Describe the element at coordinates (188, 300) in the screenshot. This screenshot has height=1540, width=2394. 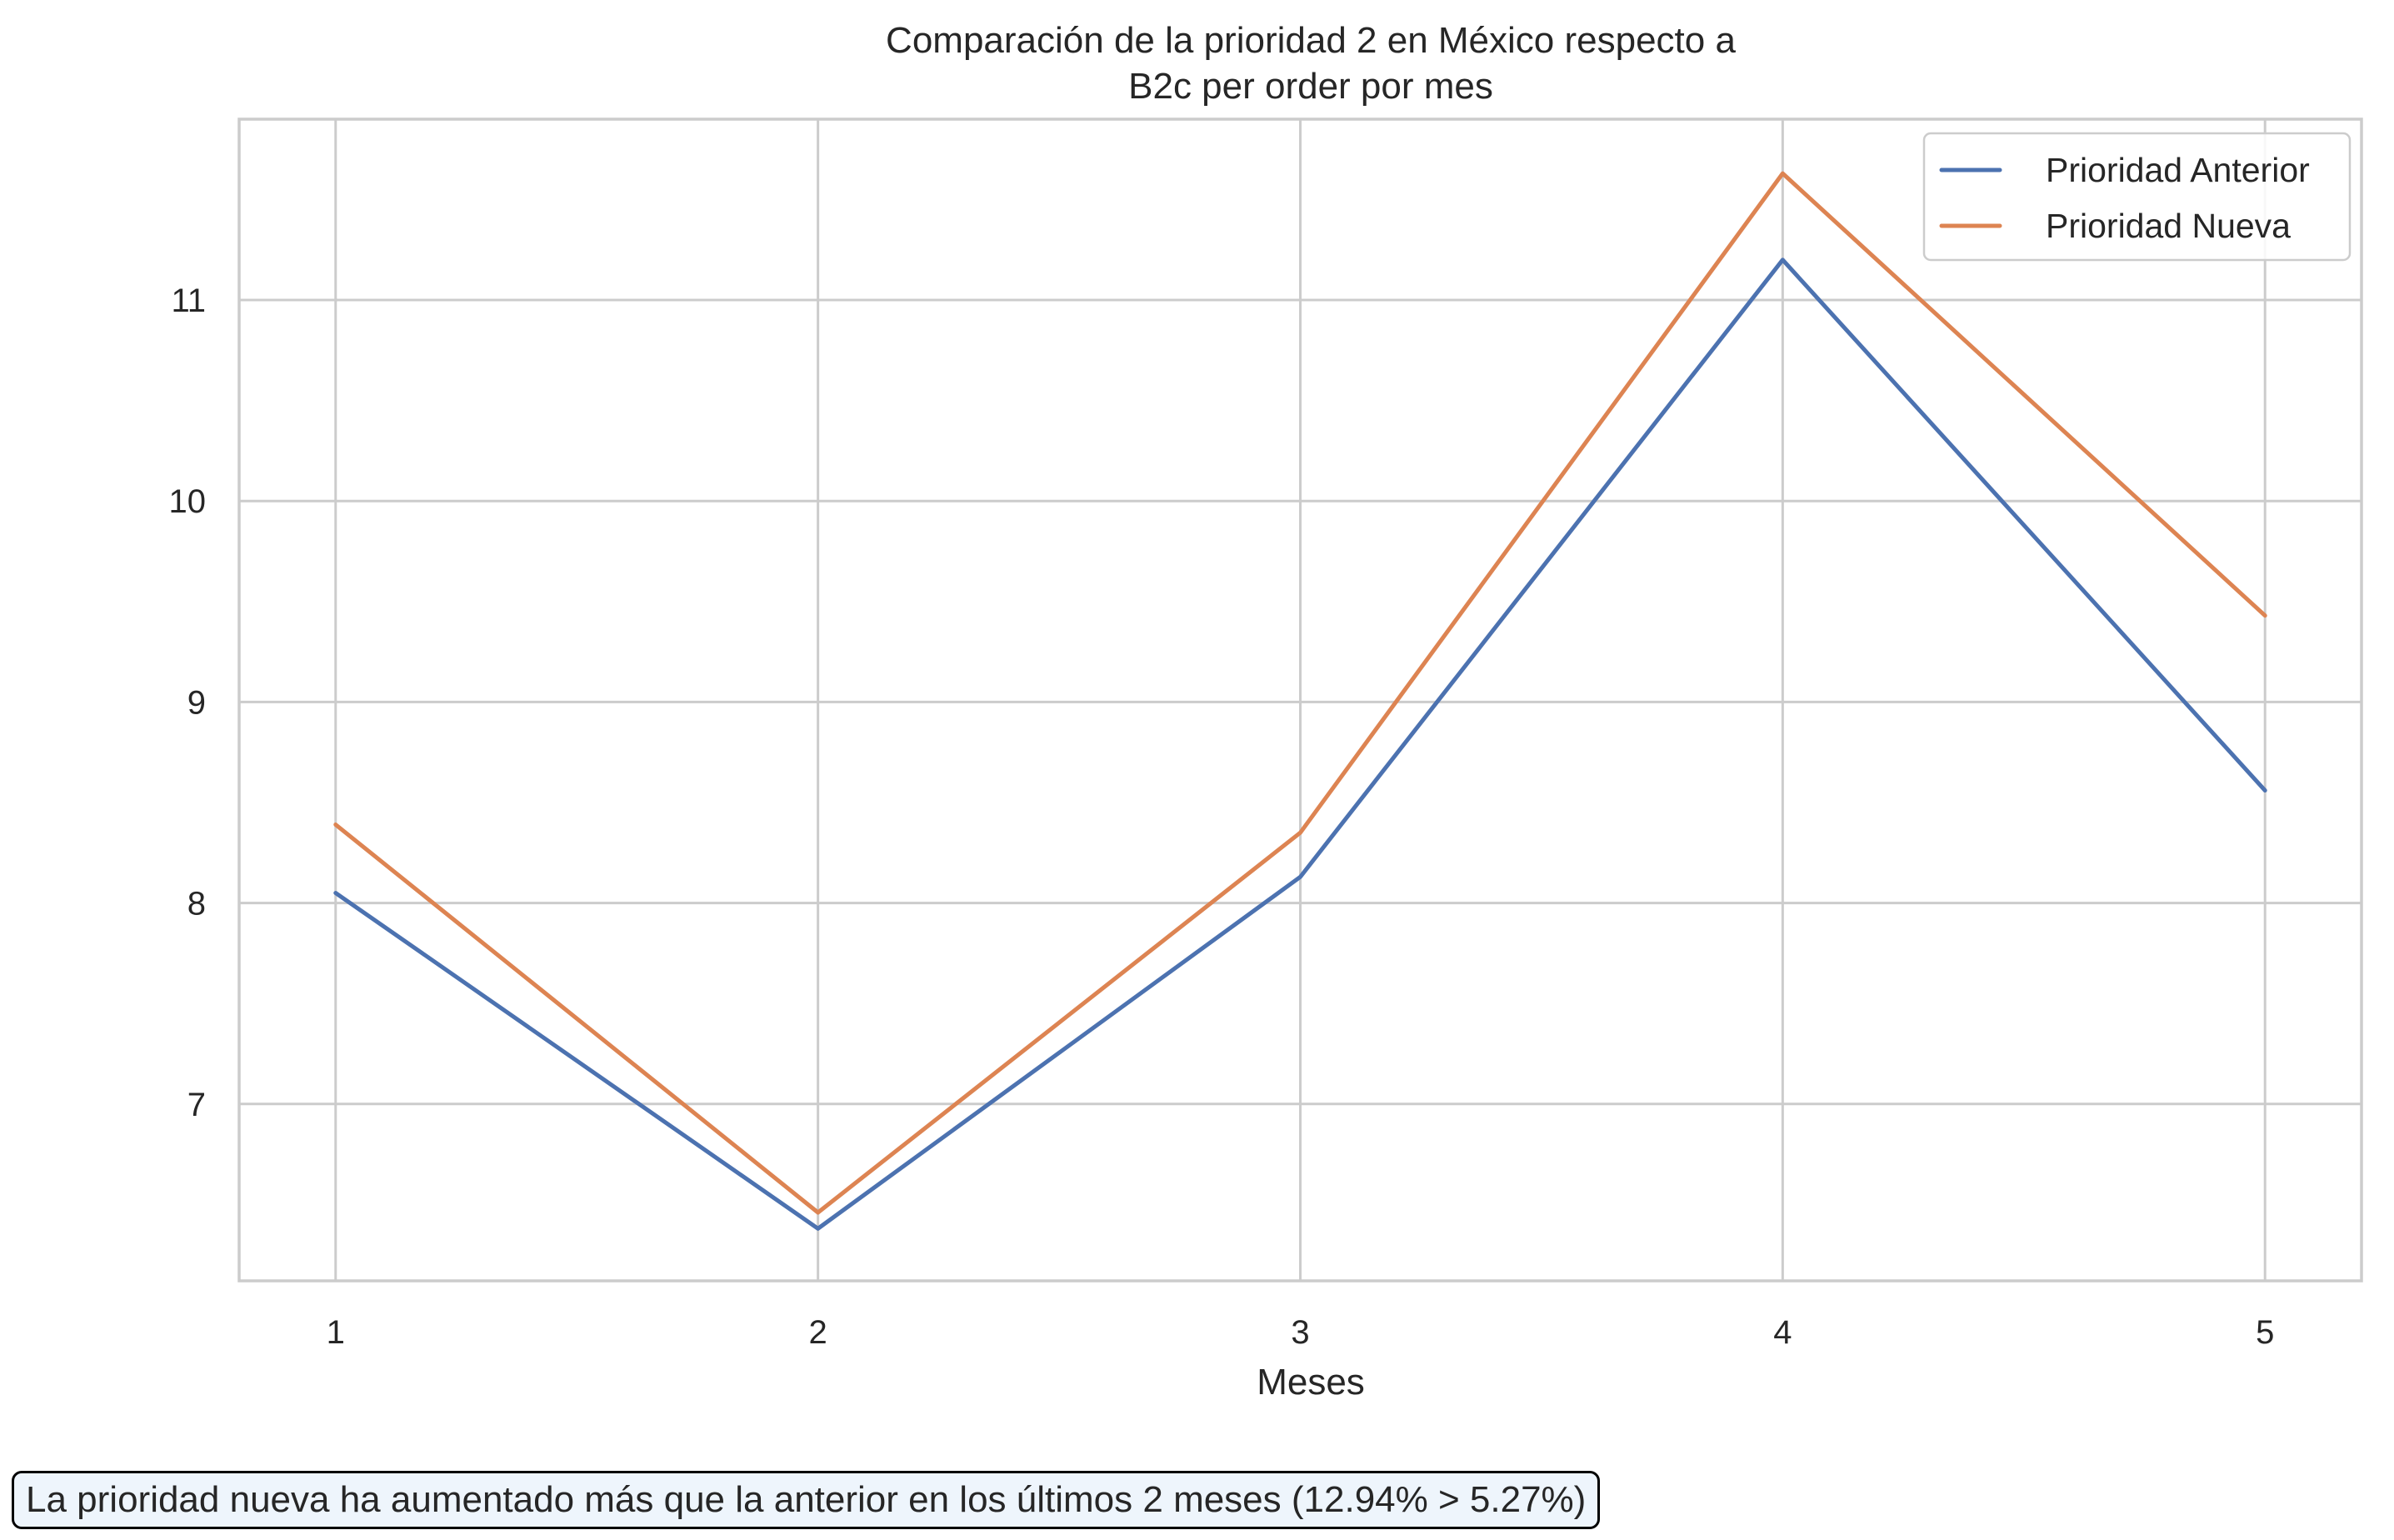
I see `y-tick-label: 11` at that location.